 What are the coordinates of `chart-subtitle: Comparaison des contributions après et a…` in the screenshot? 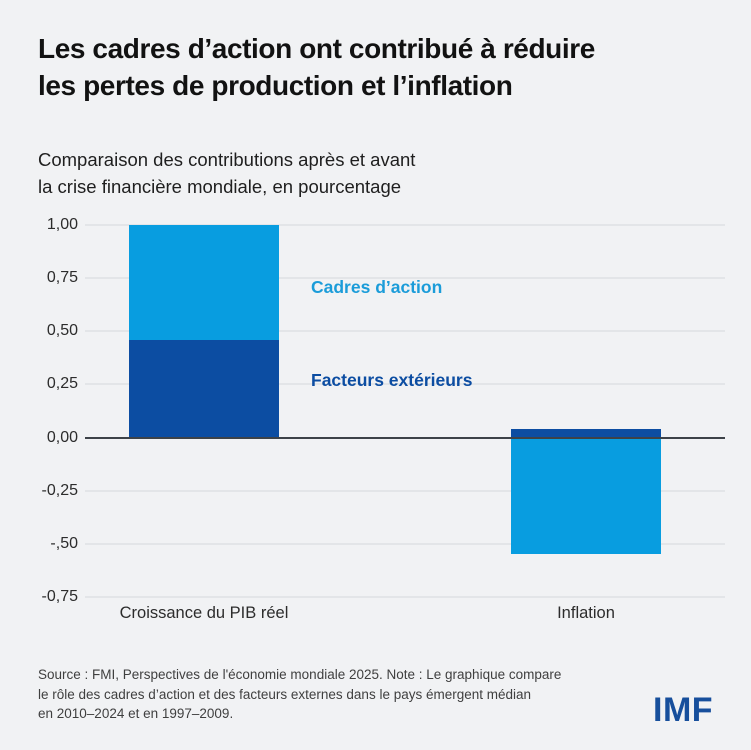 It's located at (226, 173).